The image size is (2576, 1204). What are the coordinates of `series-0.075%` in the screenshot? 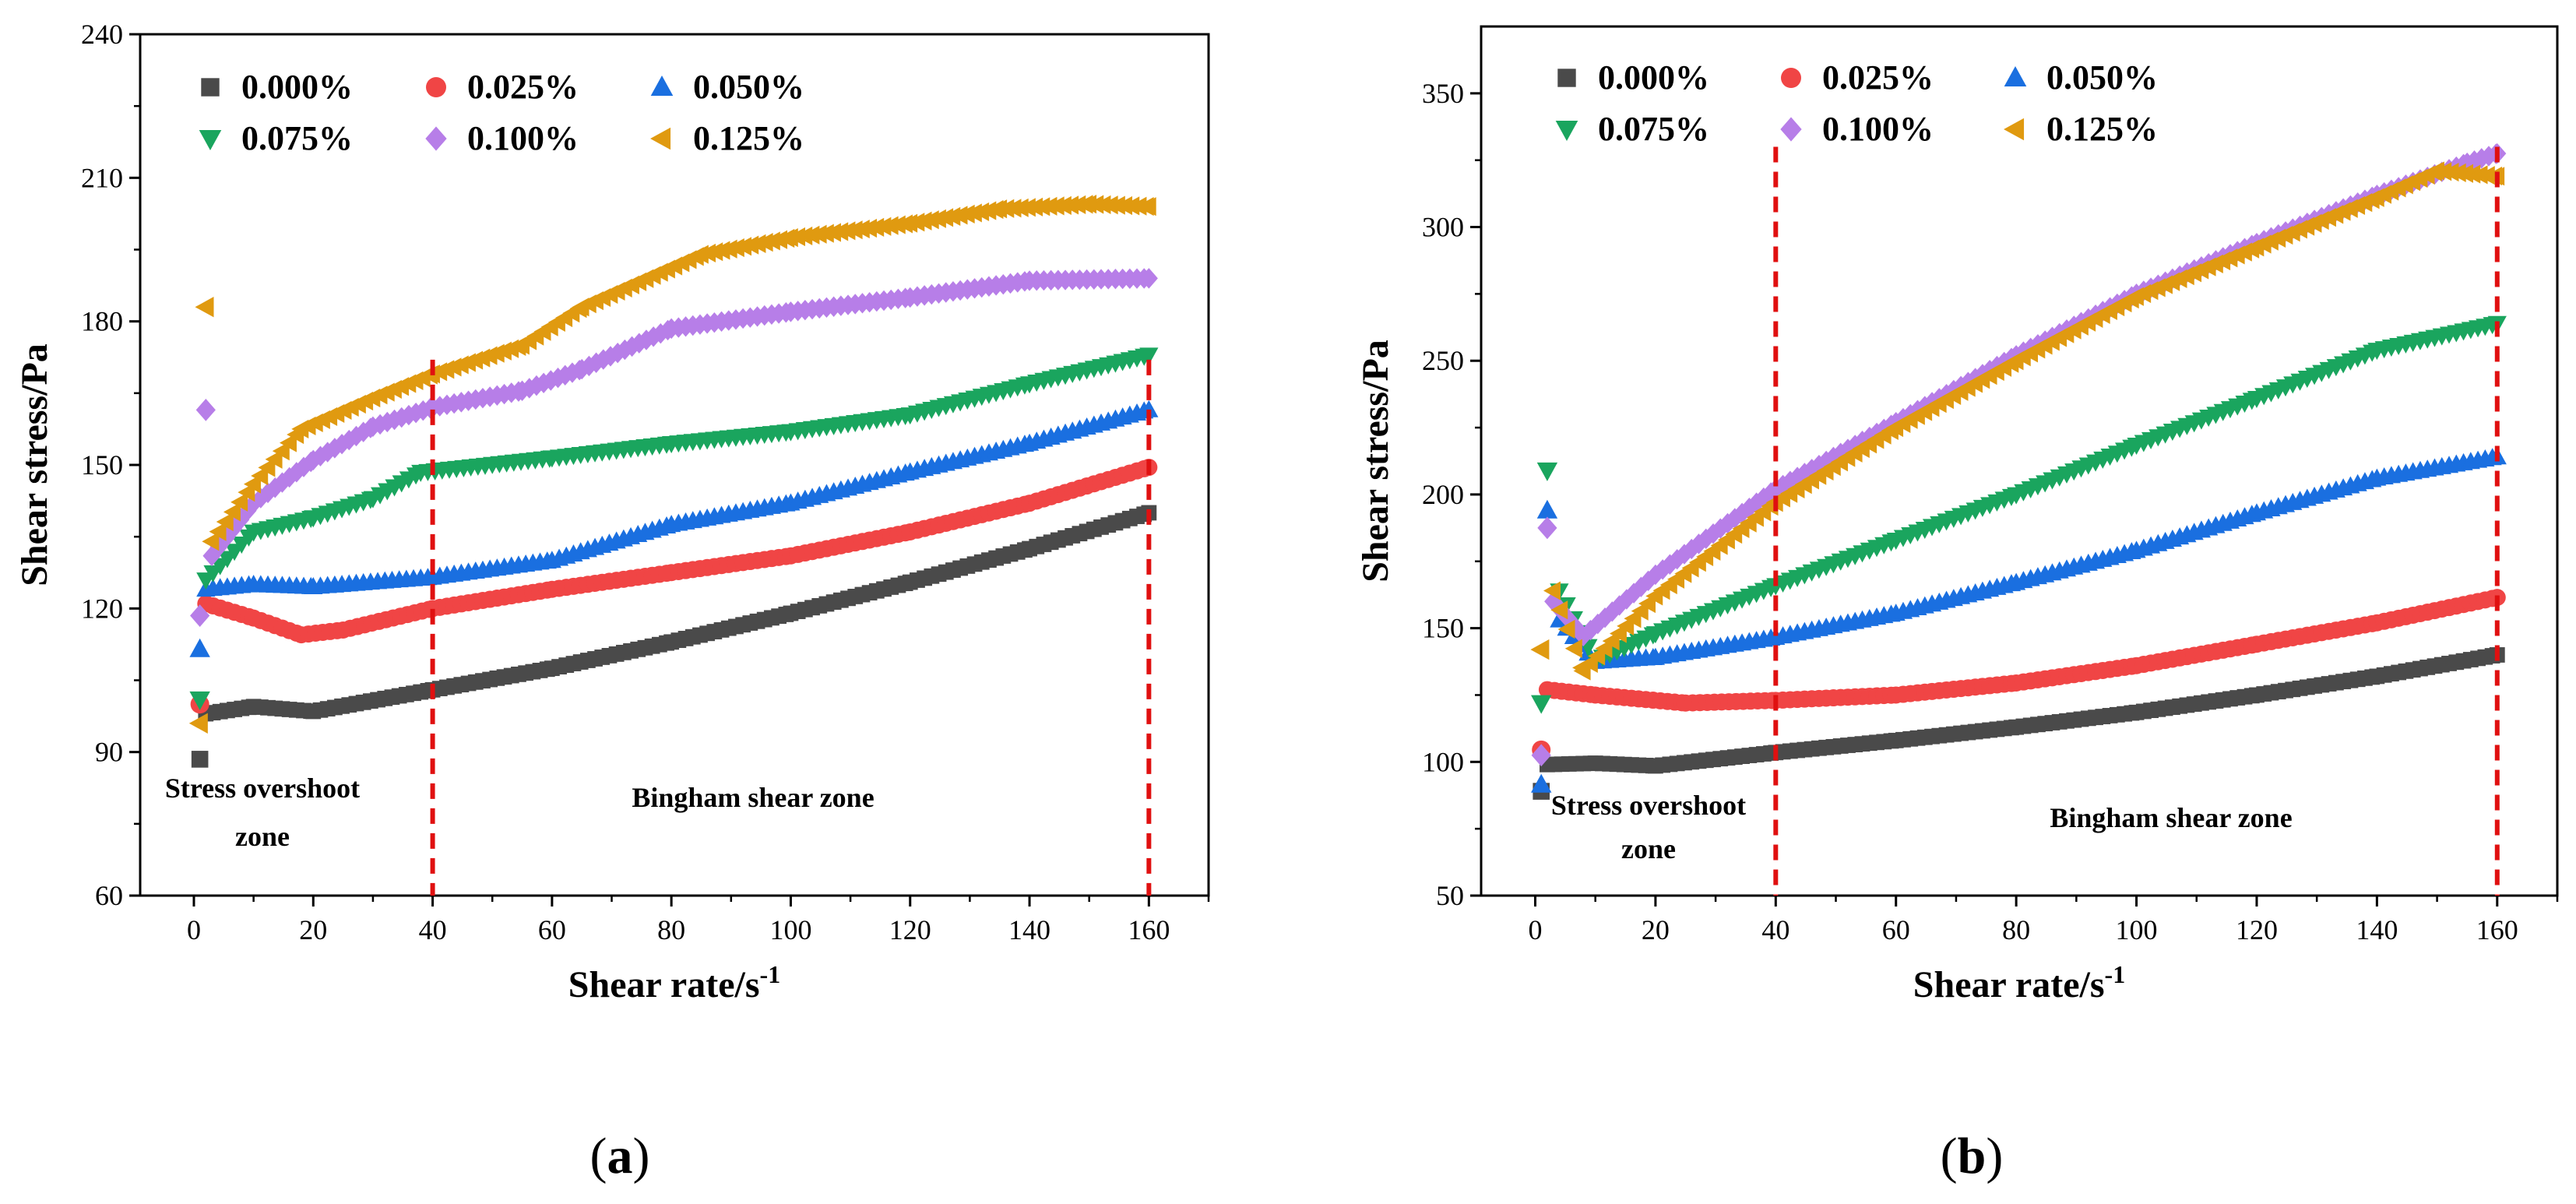 It's located at (2019, 514).